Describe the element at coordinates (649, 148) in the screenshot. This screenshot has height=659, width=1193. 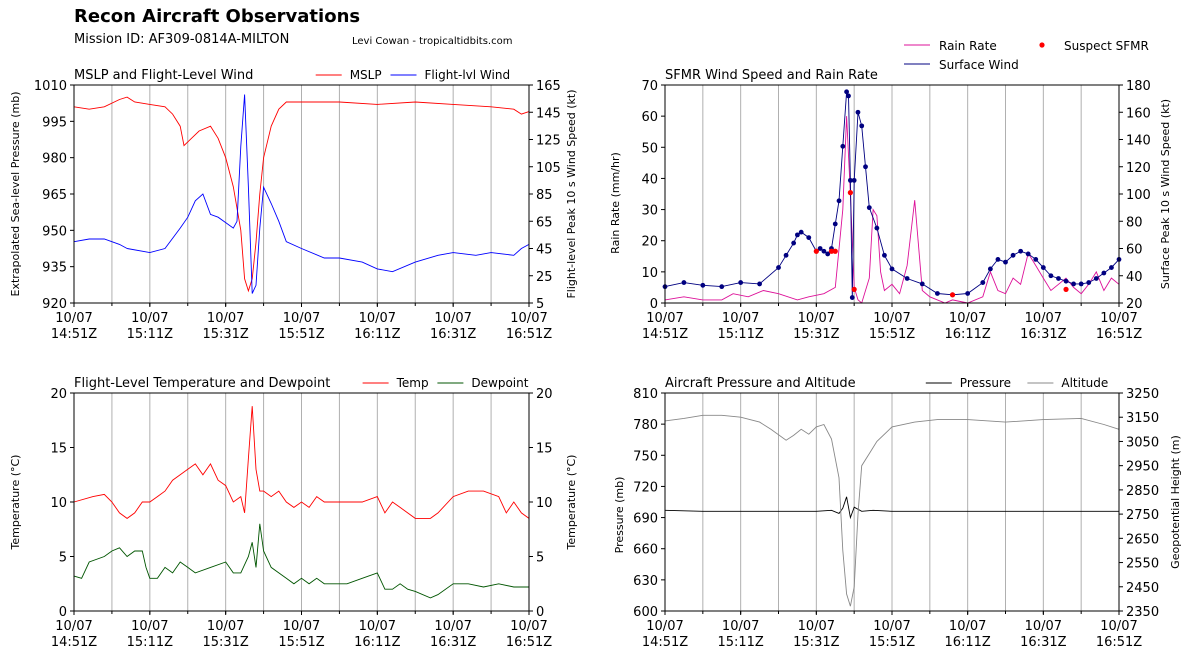
I see `y-tick-label: 50` at that location.